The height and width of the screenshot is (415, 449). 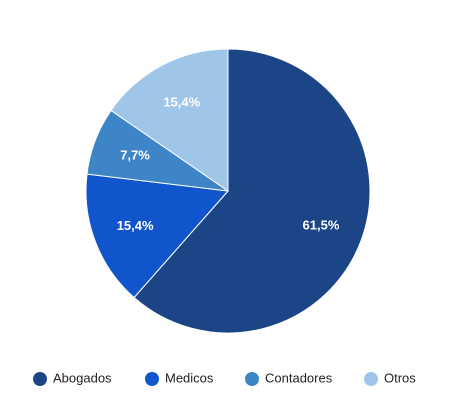 I want to click on slice-label: 61,5%, so click(x=321, y=225).